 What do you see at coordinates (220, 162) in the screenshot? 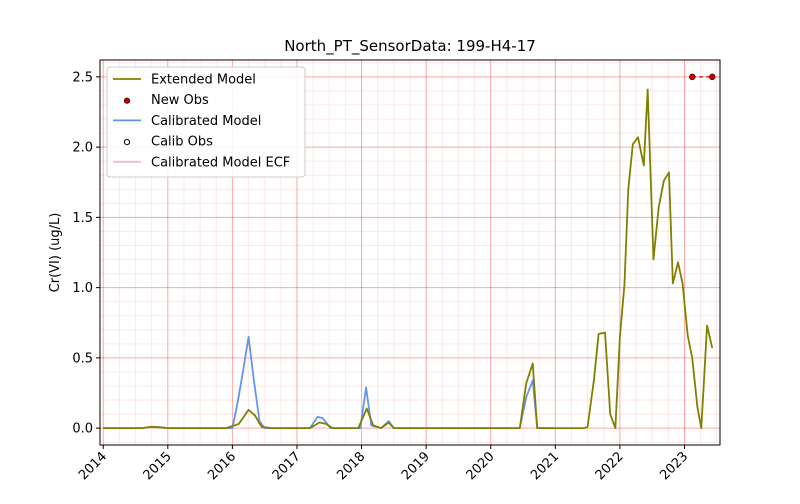
I see `legend-label: Calibrated Model ECF` at bounding box center [220, 162].